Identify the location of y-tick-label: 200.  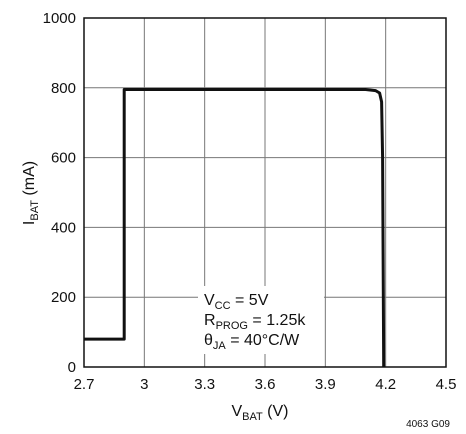
(63, 297).